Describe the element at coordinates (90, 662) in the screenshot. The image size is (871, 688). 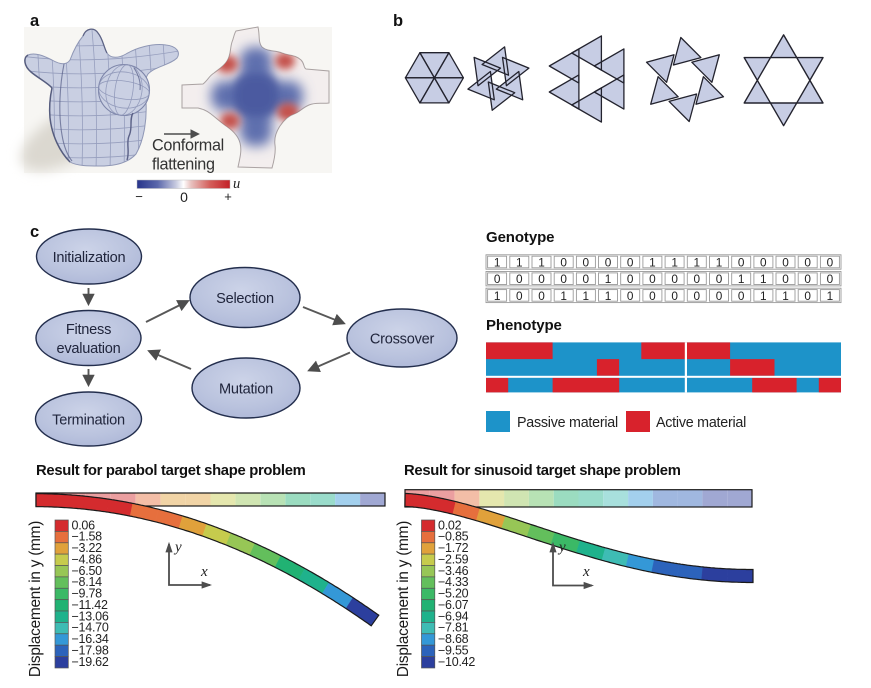
I see `svg-text: −19.62` at that location.